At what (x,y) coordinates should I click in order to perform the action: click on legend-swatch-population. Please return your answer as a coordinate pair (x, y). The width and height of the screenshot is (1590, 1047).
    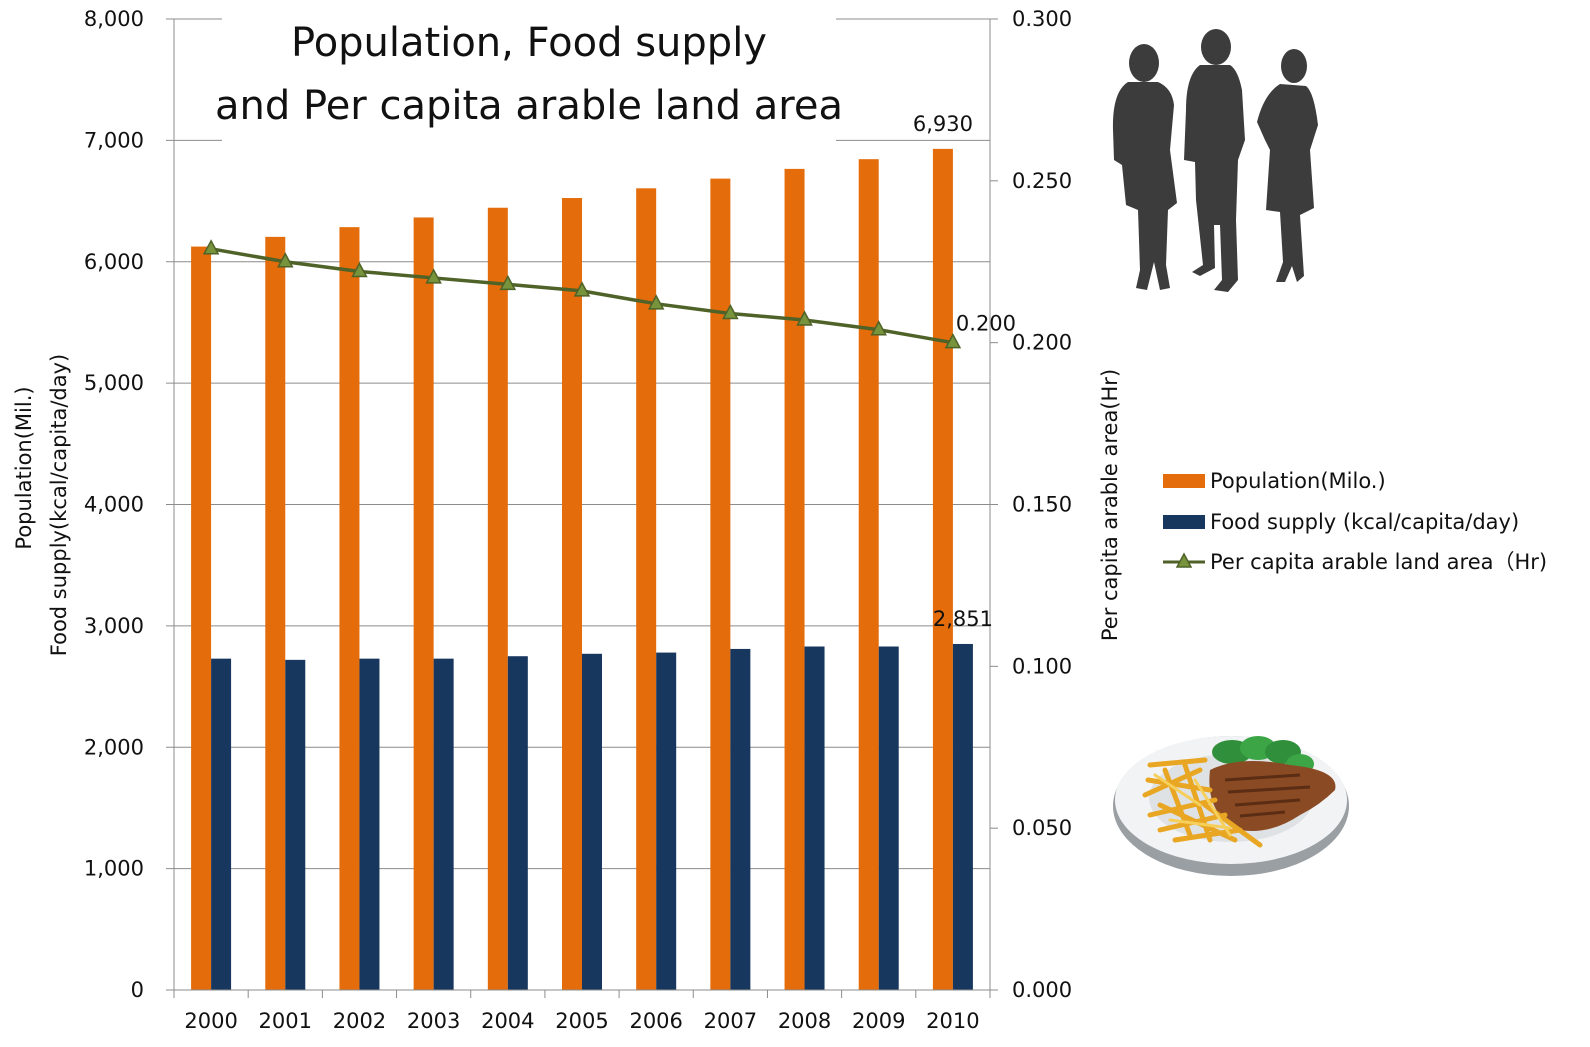
    Looking at the image, I should click on (1184, 481).